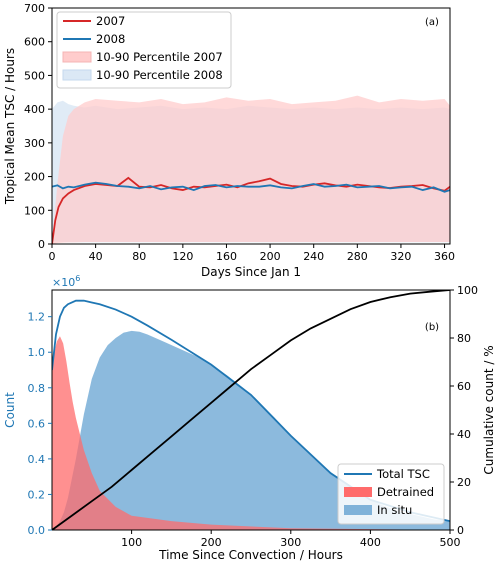 The height and width of the screenshot is (565, 500). What do you see at coordinates (37, 388) in the screenshot?
I see `left-y-tick-label: 0.8` at bounding box center [37, 388].